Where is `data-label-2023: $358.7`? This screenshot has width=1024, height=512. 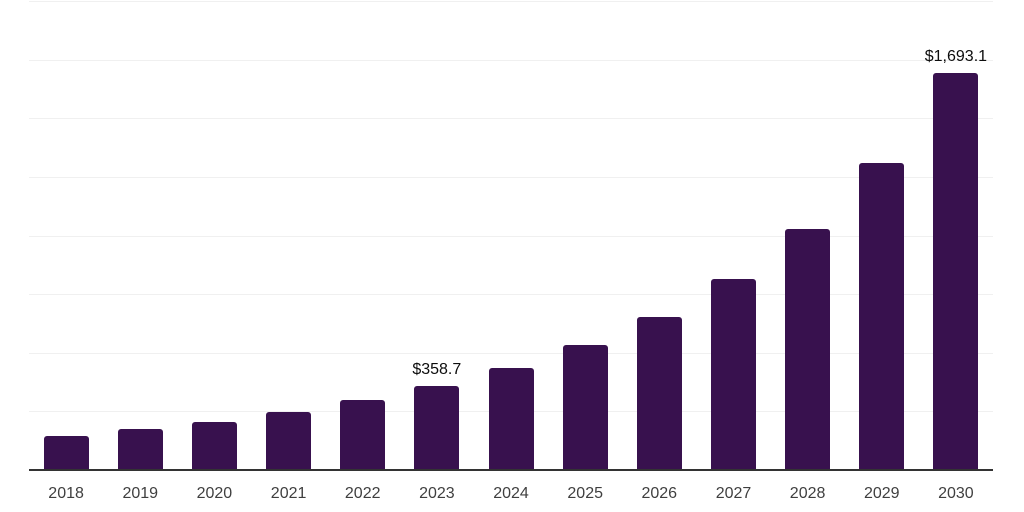 data-label-2023: $358.7 is located at coordinates (437, 369).